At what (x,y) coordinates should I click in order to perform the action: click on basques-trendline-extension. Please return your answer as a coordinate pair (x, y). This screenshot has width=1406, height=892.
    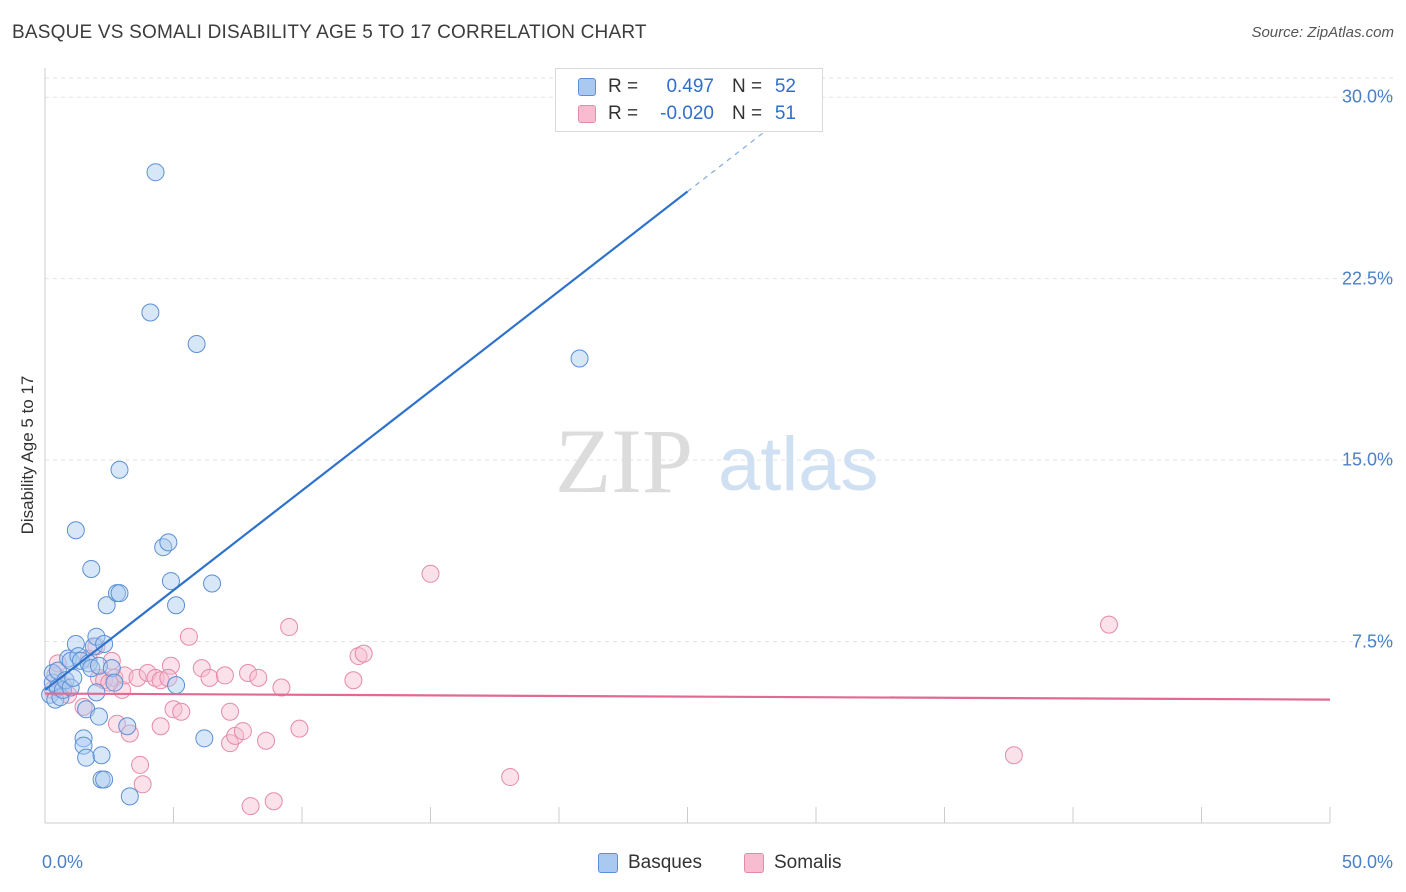
    Looking at the image, I should click on (739, 152).